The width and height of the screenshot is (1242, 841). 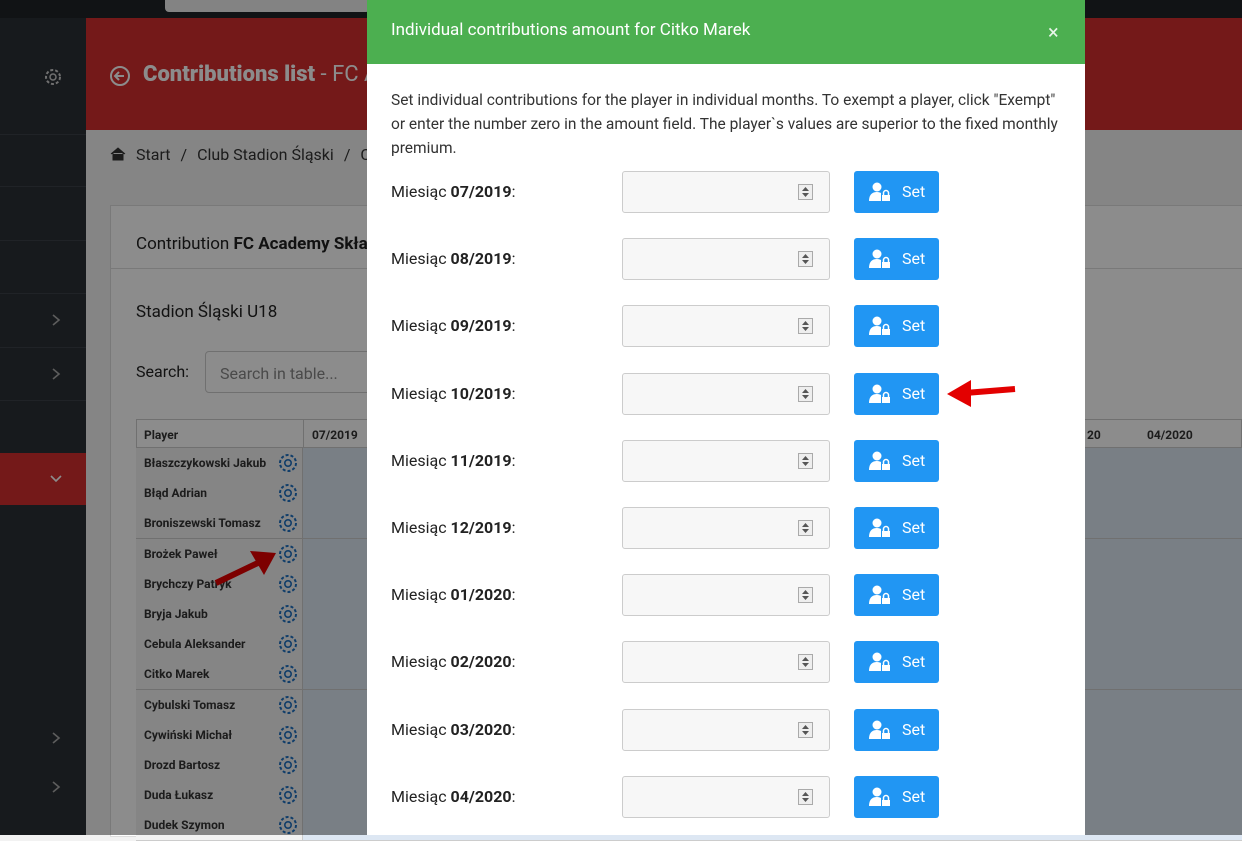 I want to click on month-value: 04/2020, so click(x=481, y=796).